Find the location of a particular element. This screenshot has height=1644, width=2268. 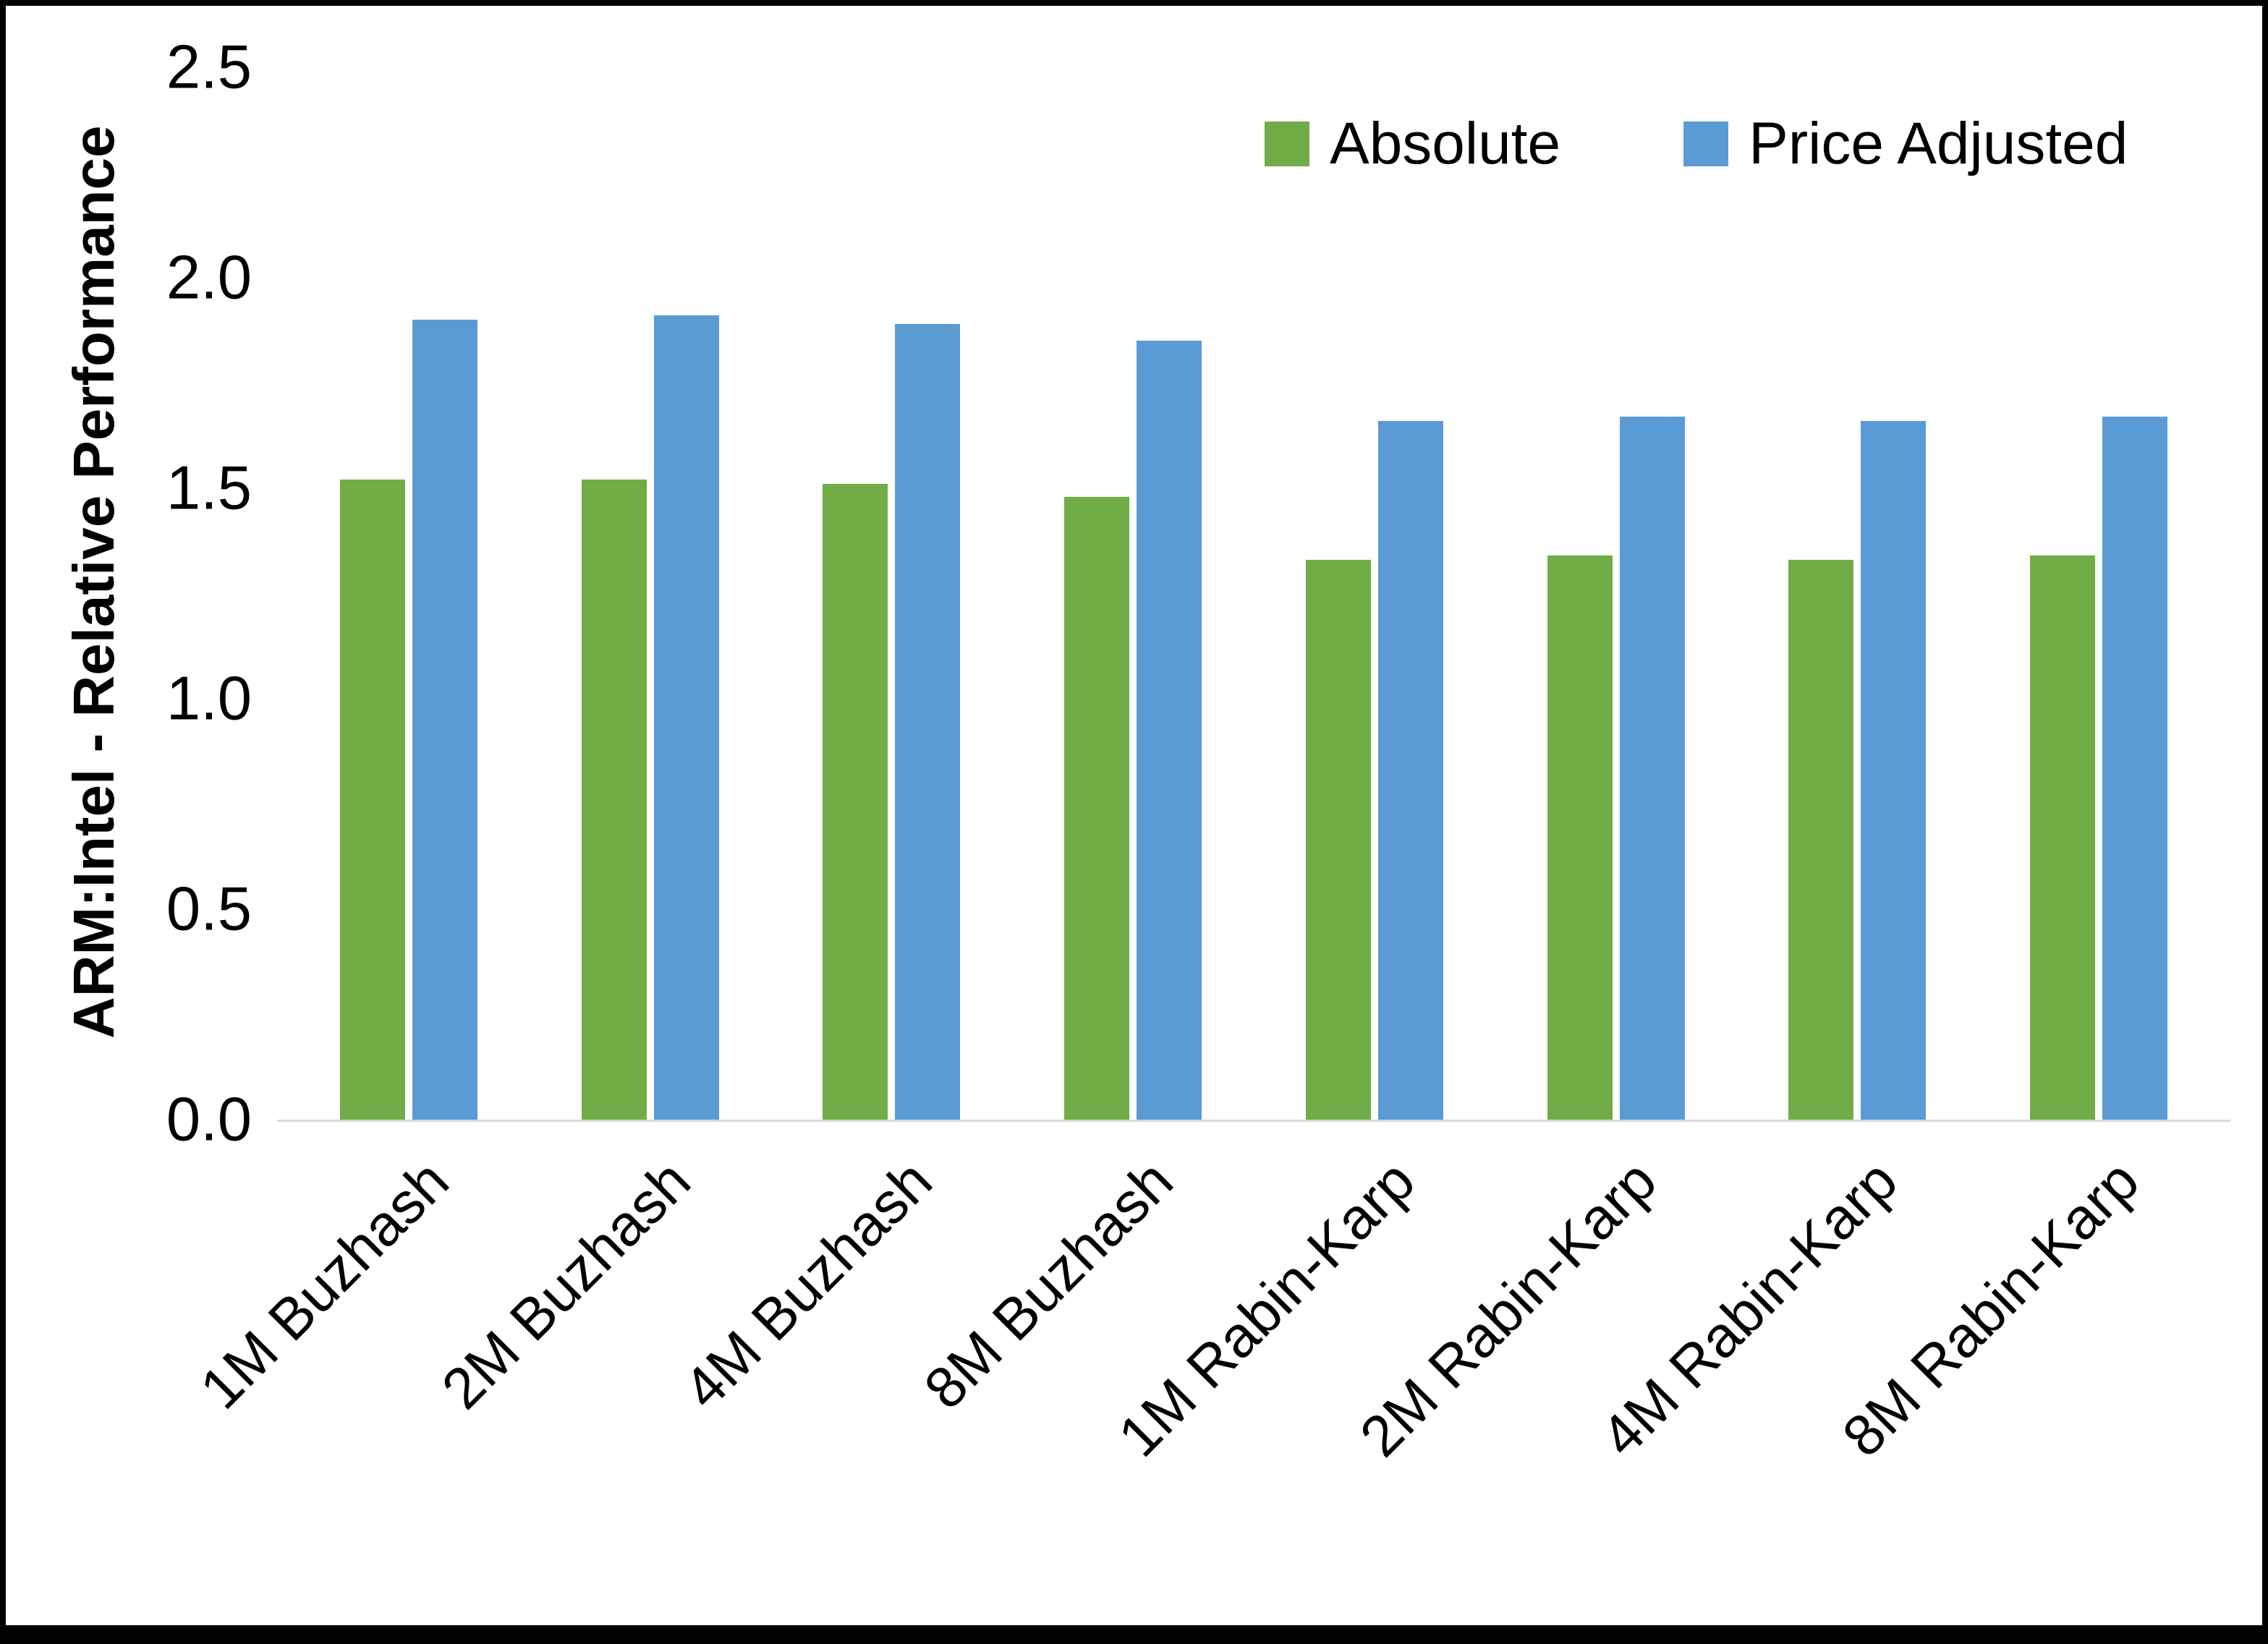

y-tick-label: 0.0 is located at coordinates (209, 1119).